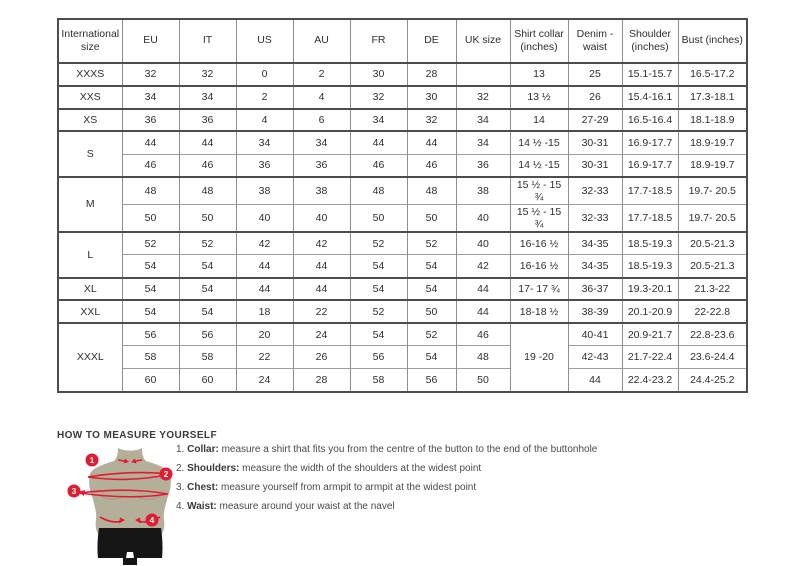  I want to click on chest-contour-left, so click(111, 497).